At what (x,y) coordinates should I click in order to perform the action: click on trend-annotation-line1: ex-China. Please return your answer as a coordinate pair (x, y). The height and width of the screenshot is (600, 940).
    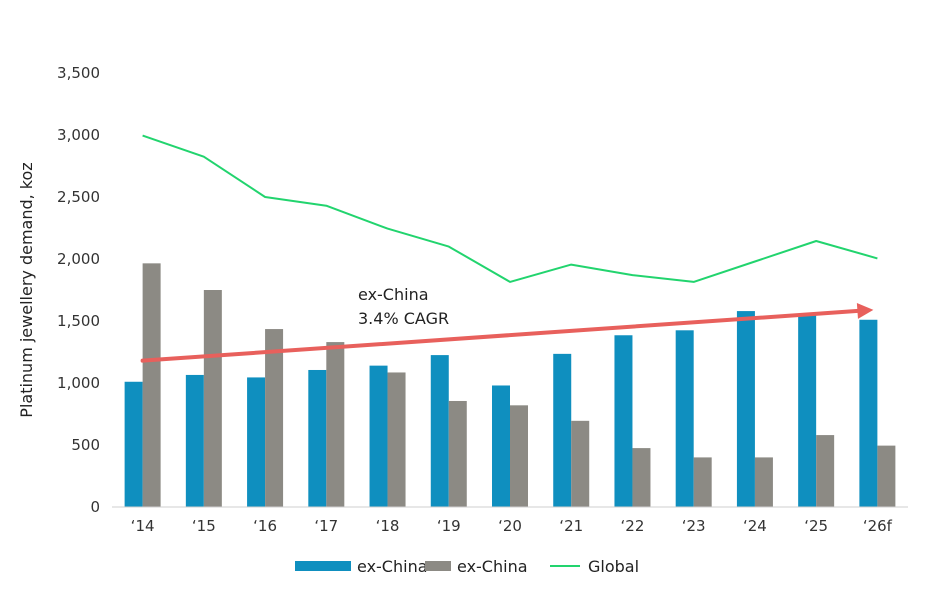
    Looking at the image, I should click on (393, 294).